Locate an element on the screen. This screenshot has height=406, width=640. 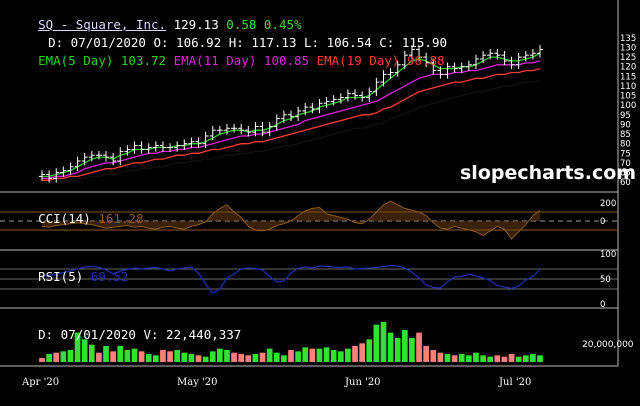
price-tick-label: 120 is located at coordinates (628, 68).